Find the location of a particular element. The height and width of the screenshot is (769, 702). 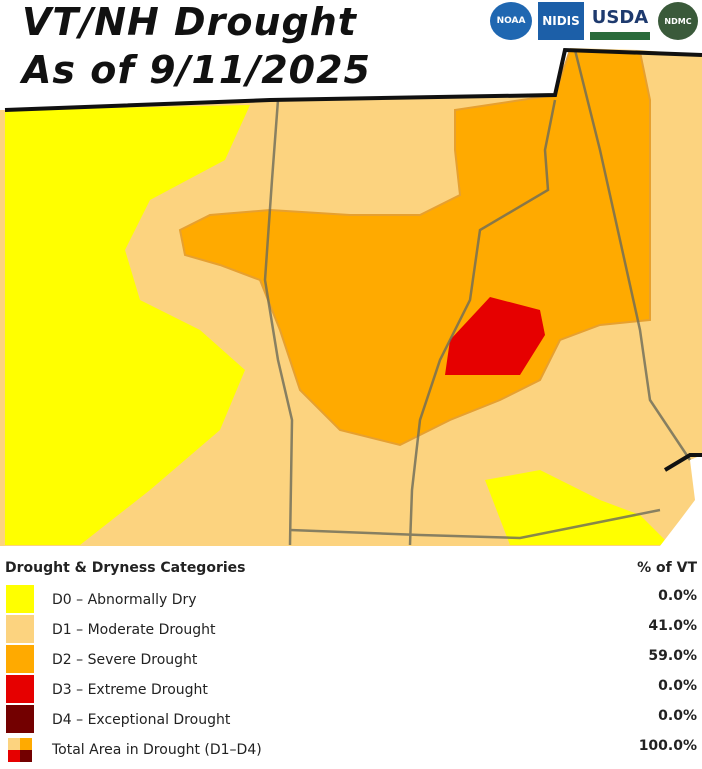

legend-row: D3 – Extreme Drought 0.0% is located at coordinates (351, 690).